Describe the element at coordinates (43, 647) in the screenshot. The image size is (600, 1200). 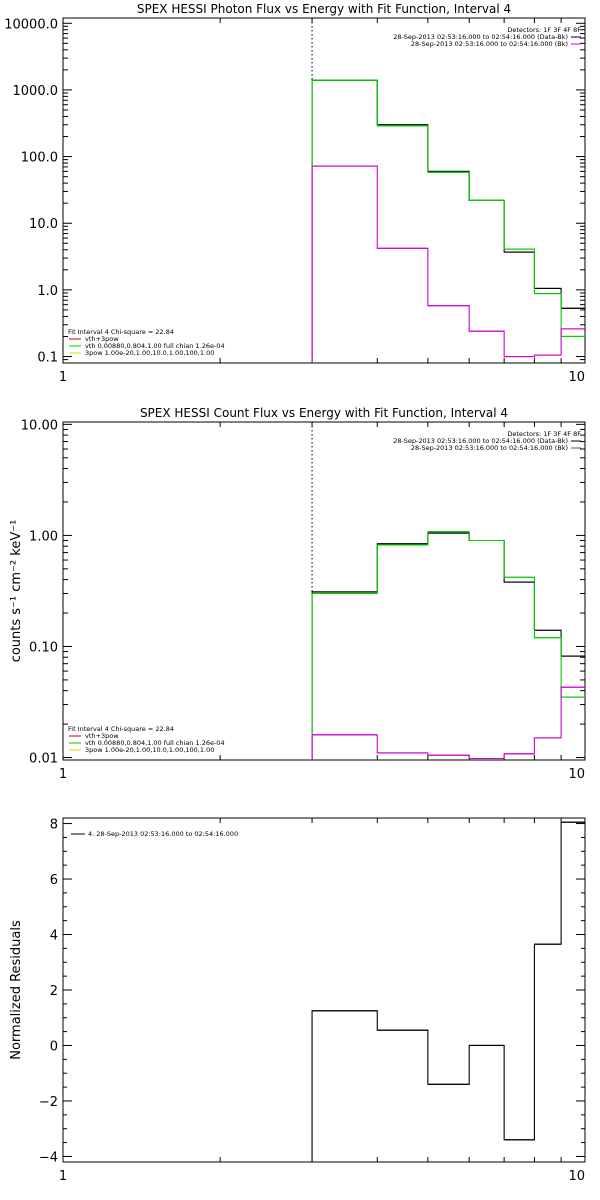
I see `y-tick-label: 0.10` at that location.